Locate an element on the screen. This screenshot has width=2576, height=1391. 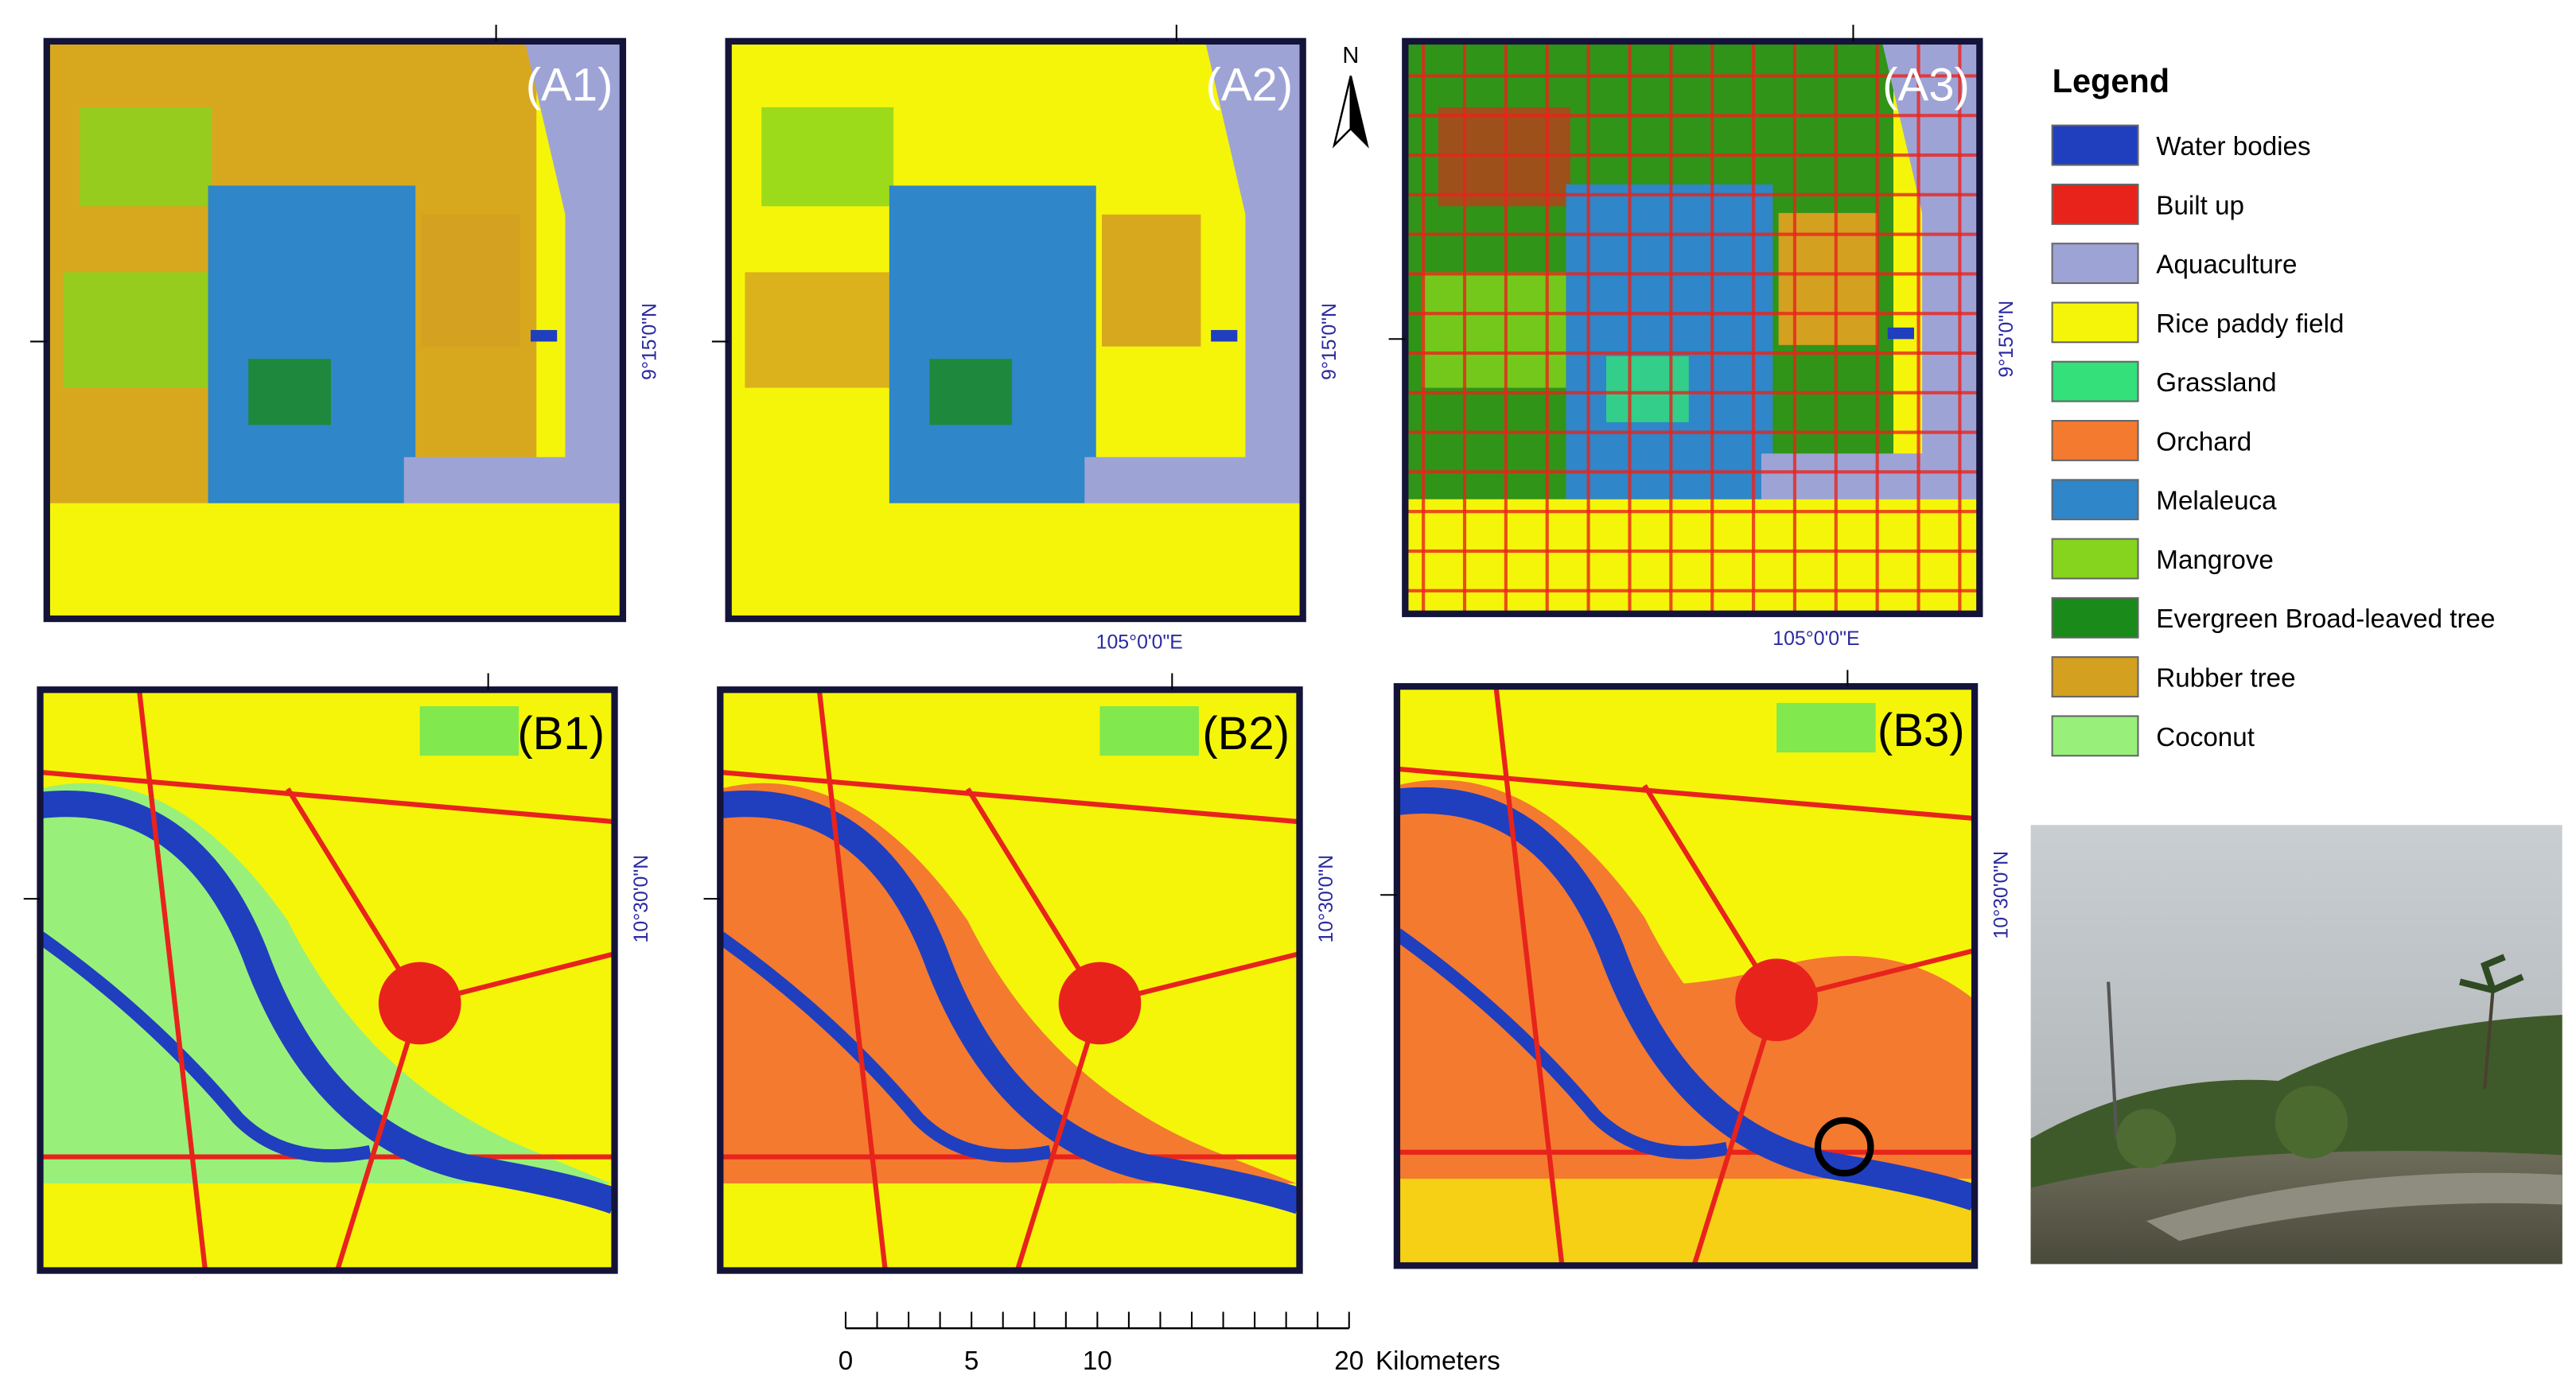
map-panel: (B3) 10°30'0"N is located at coordinates (1697, 969).